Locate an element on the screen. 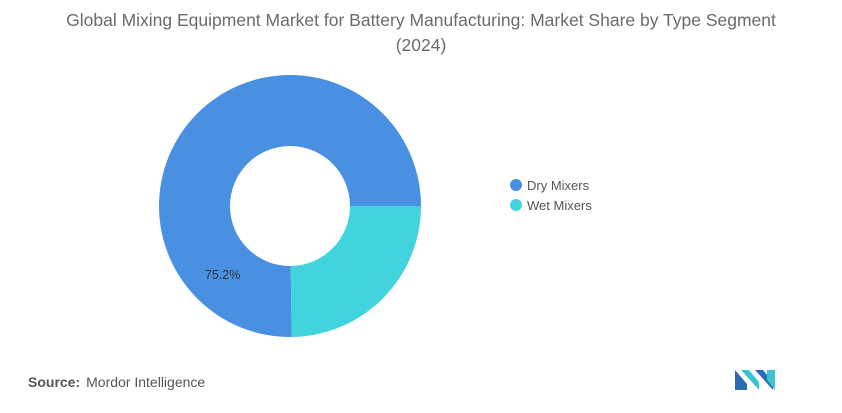  data-label-dry-mixers: 75.2% is located at coordinates (222, 275).